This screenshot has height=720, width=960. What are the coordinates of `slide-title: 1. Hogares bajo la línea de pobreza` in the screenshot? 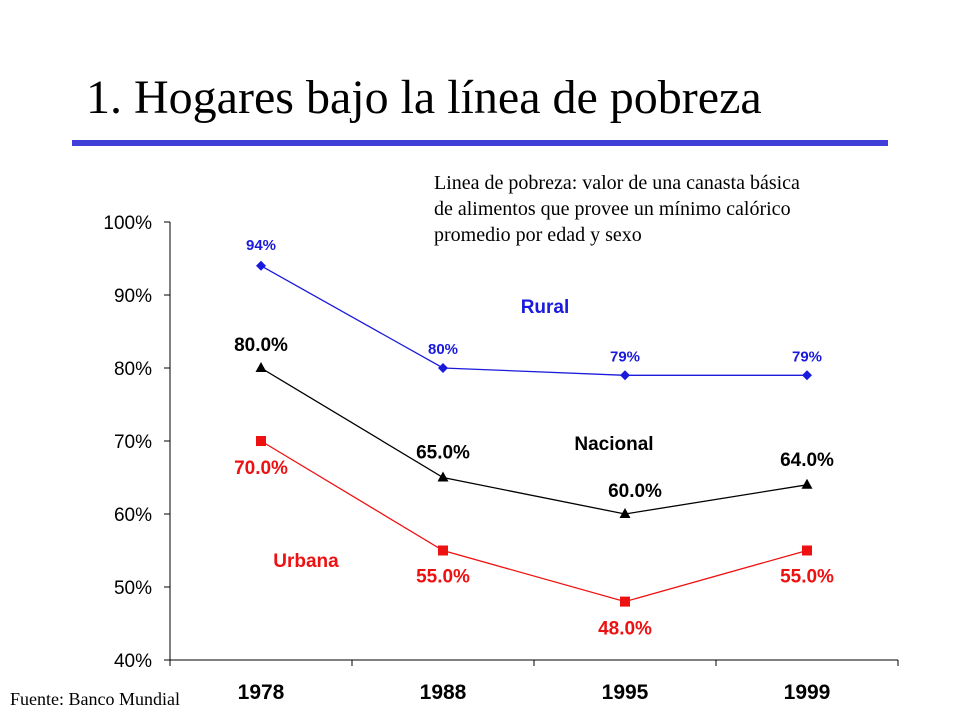 It's located at (424, 97).